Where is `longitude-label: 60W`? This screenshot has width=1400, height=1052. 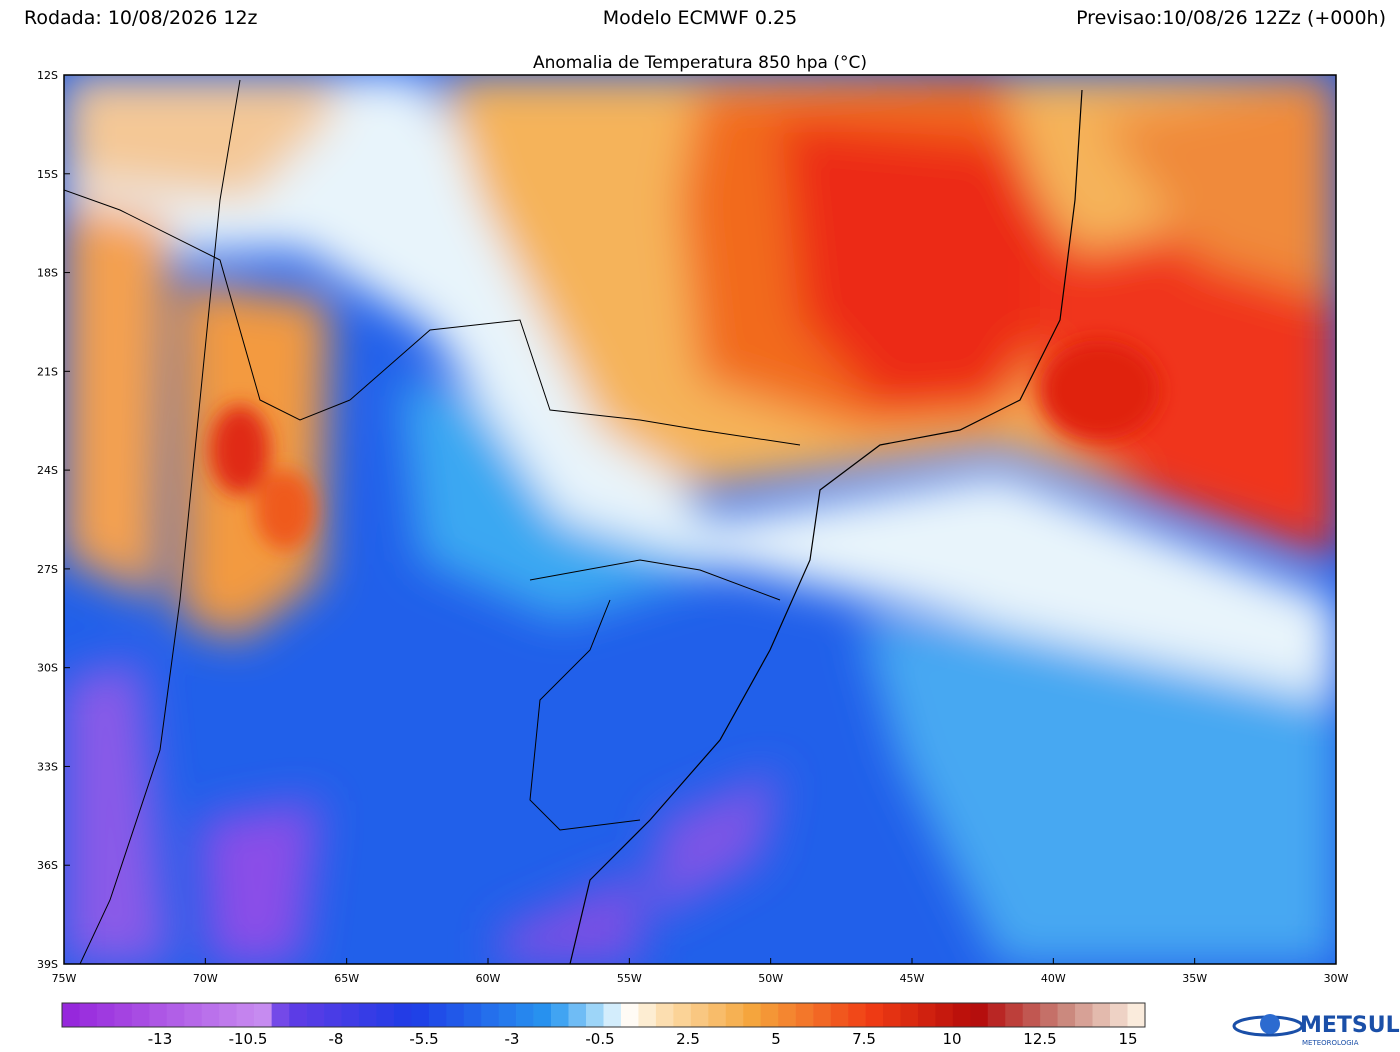 longitude-label: 60W is located at coordinates (488, 978).